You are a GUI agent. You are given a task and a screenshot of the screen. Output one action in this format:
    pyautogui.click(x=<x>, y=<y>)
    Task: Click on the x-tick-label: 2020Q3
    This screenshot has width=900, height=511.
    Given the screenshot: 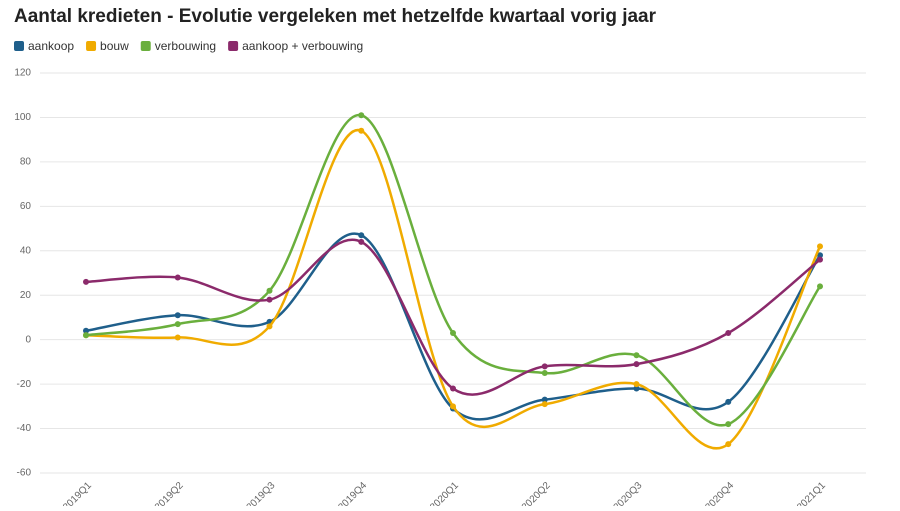 What is the action you would take?
    pyautogui.click(x=628, y=493)
    